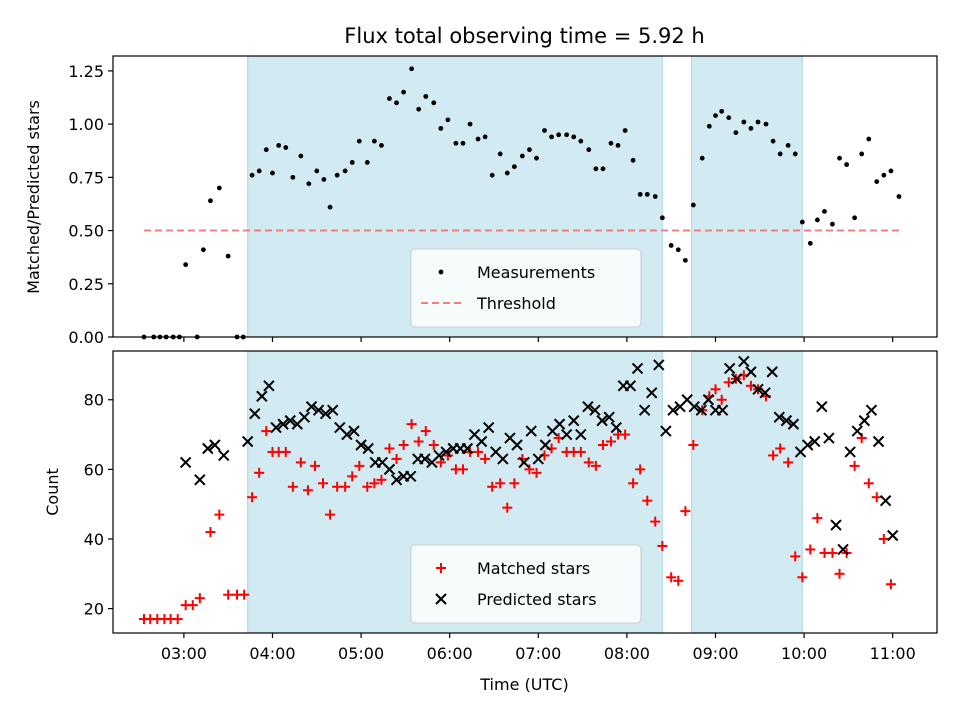 Image resolution: width=960 pixels, height=720 pixels. Describe the element at coordinates (450, 653) in the screenshot. I see `x-tick-label: 06:00` at that location.